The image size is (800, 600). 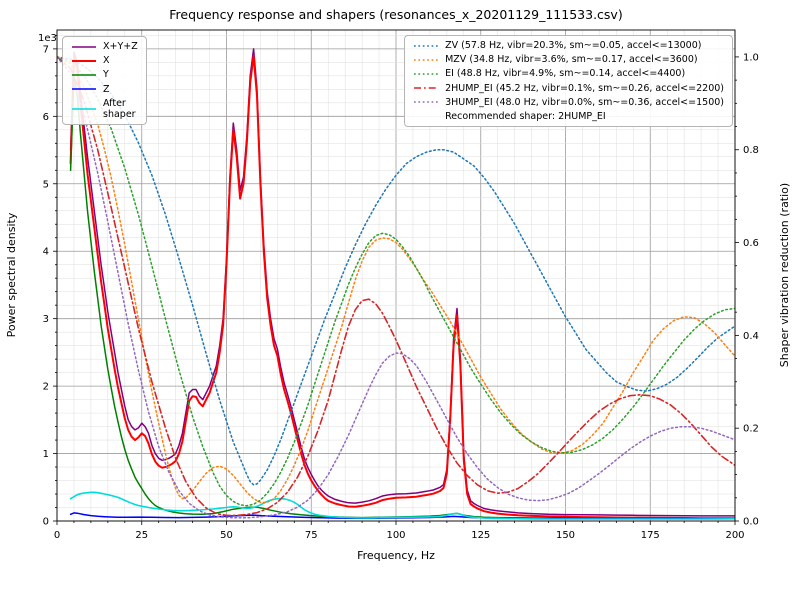 I want to click on x-tick-label: 0, so click(x=57, y=535).